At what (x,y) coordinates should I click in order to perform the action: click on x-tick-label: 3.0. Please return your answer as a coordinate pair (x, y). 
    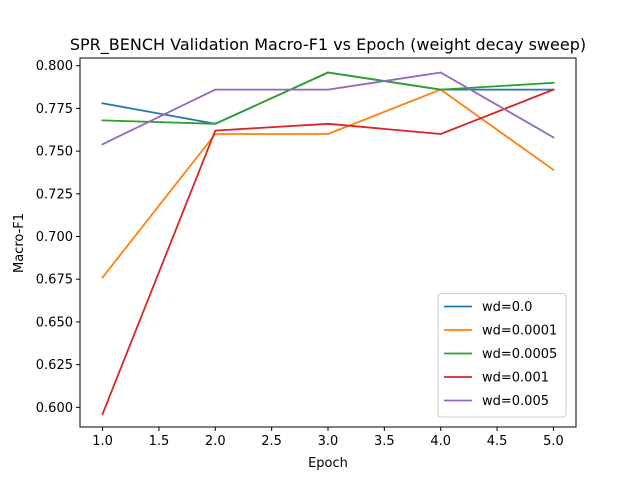
    Looking at the image, I should click on (328, 441).